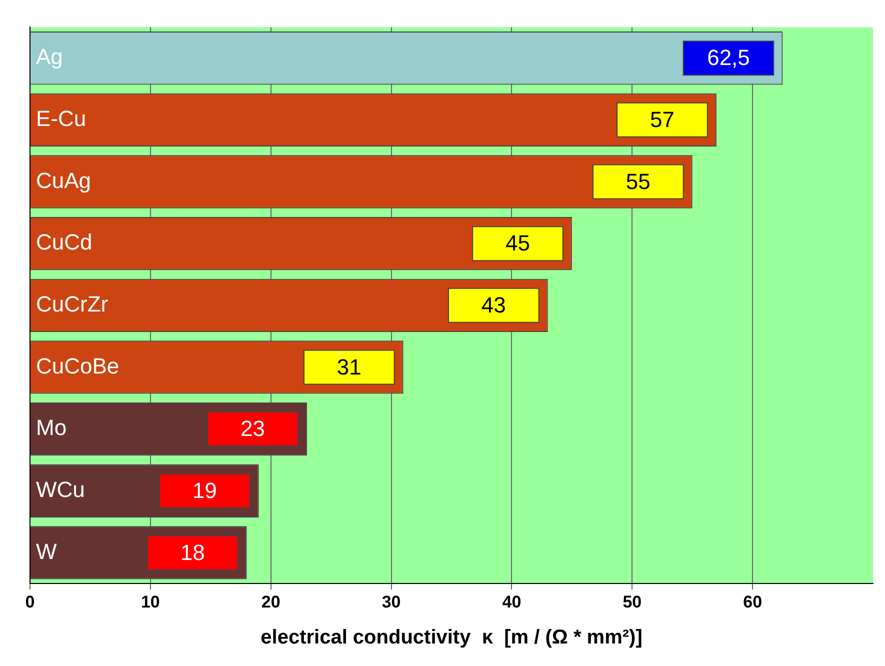  Describe the element at coordinates (451, 637) in the screenshot. I see `x-axis-title: electrical conductivity κ [m / (Ω * mm²)]` at that location.